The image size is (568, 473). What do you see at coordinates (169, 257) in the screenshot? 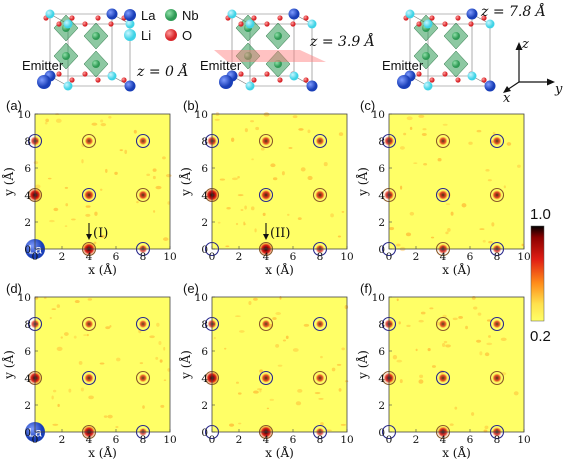
I see `x-tick-label: 10` at bounding box center [169, 257].